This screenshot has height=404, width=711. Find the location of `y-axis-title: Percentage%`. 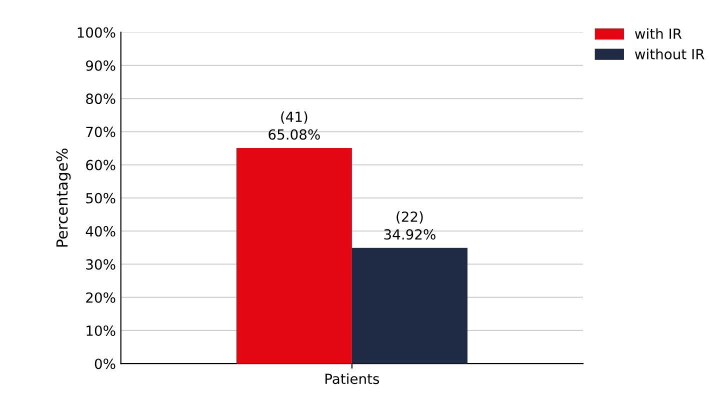

y-axis-title: Percentage% is located at coordinates (63, 197).